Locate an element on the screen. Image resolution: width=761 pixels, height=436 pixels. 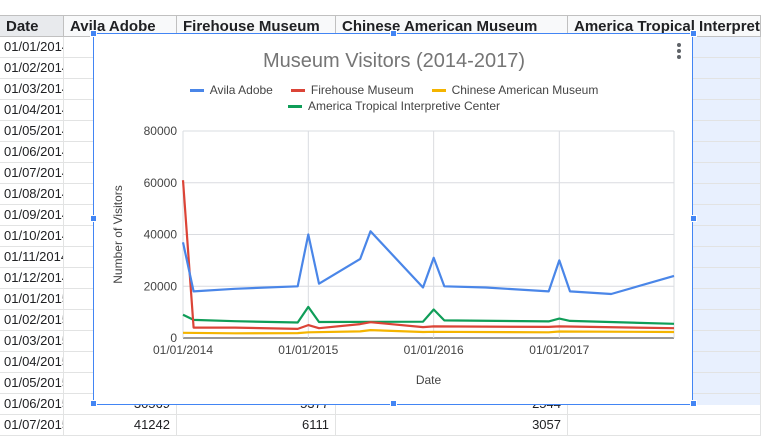
date-cell: 01/05/2015 is located at coordinates (32, 383).